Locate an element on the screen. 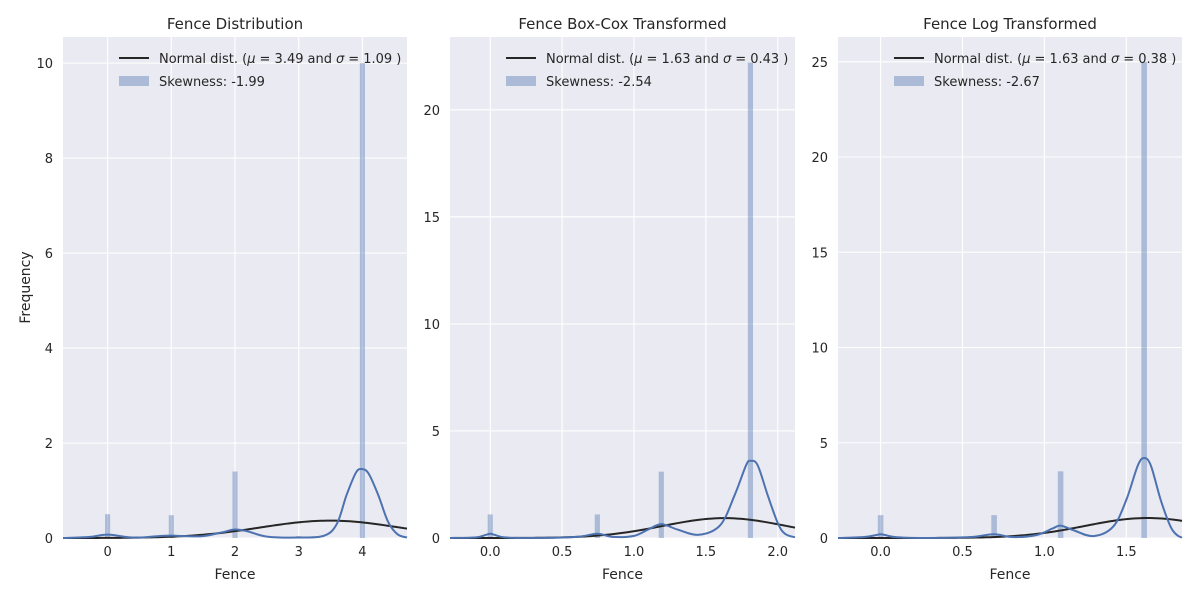 The image size is (1200, 600). x-tick-label: 2 is located at coordinates (235, 552).